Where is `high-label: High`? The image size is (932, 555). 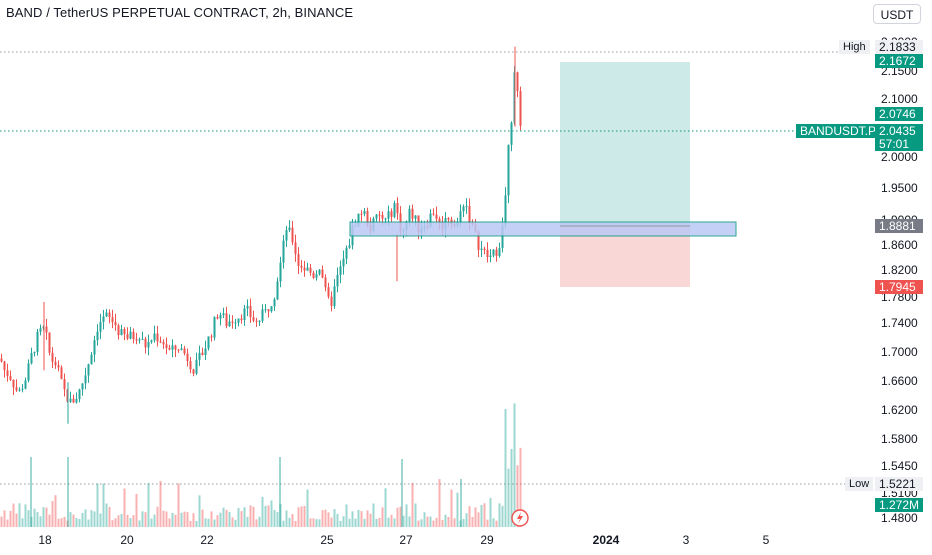
high-label: High is located at coordinates (854, 47).